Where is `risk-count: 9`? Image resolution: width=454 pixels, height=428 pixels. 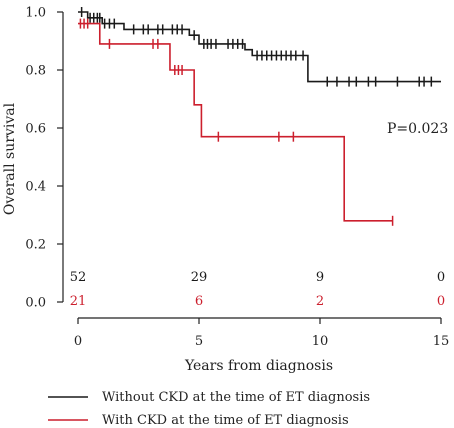 risk-count: 9 is located at coordinates (320, 277).